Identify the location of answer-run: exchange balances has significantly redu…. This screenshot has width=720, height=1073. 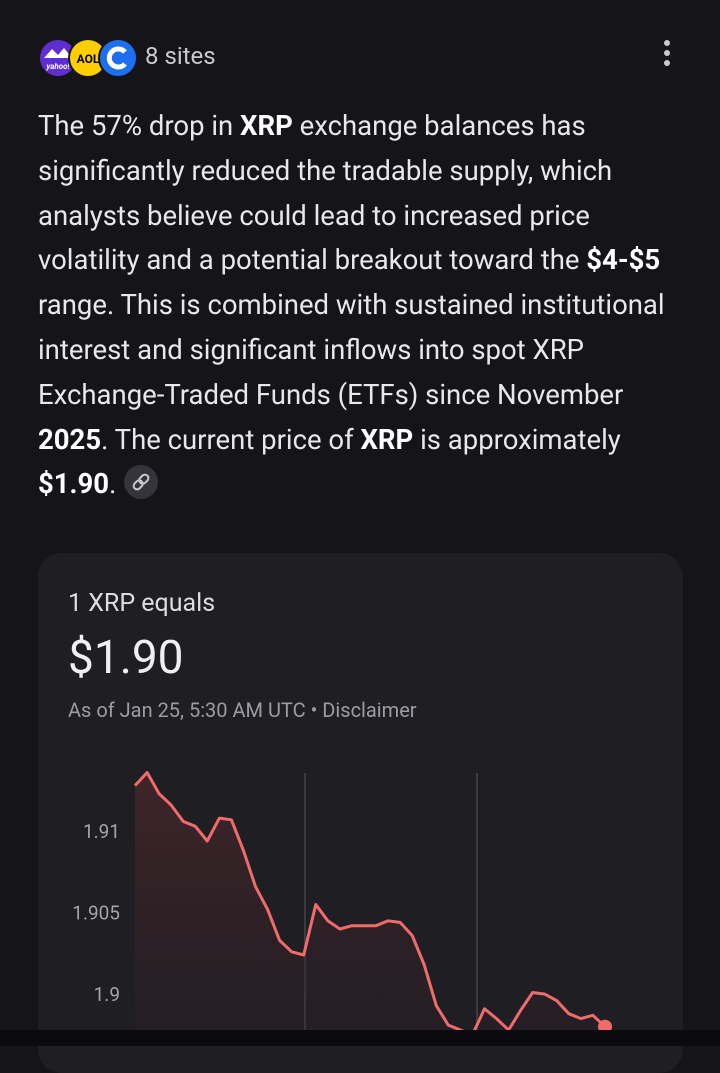
(325, 193).